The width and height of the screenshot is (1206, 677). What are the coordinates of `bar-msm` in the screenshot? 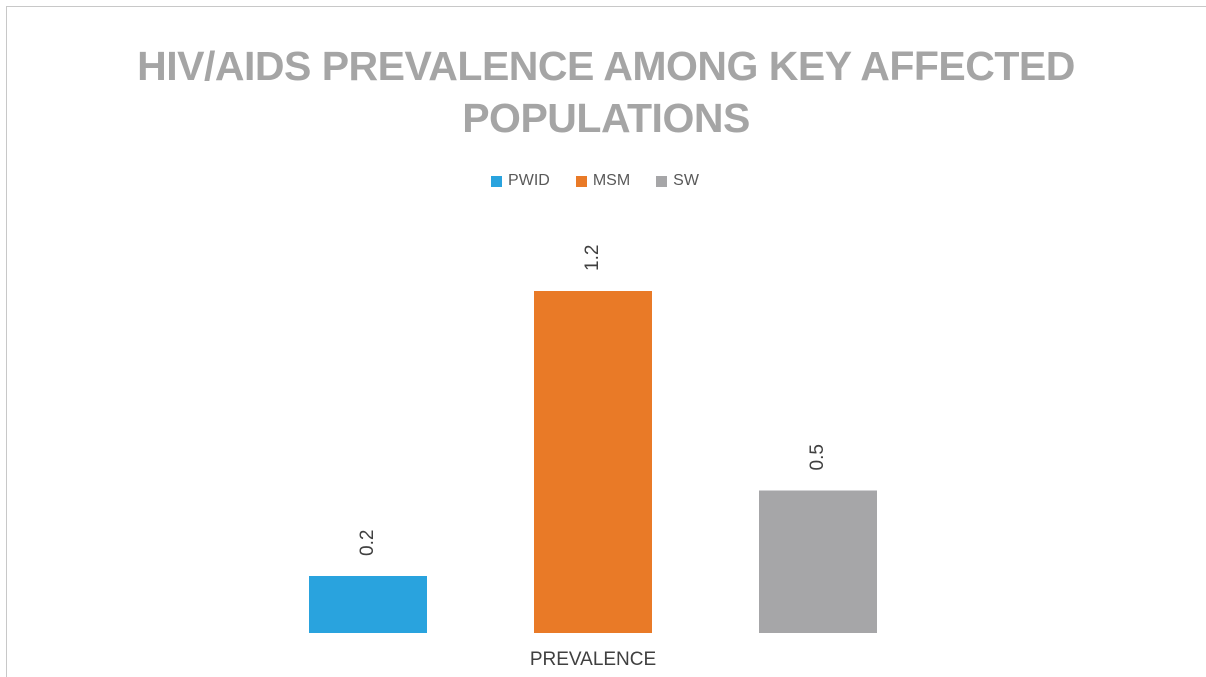 It's located at (593, 462).